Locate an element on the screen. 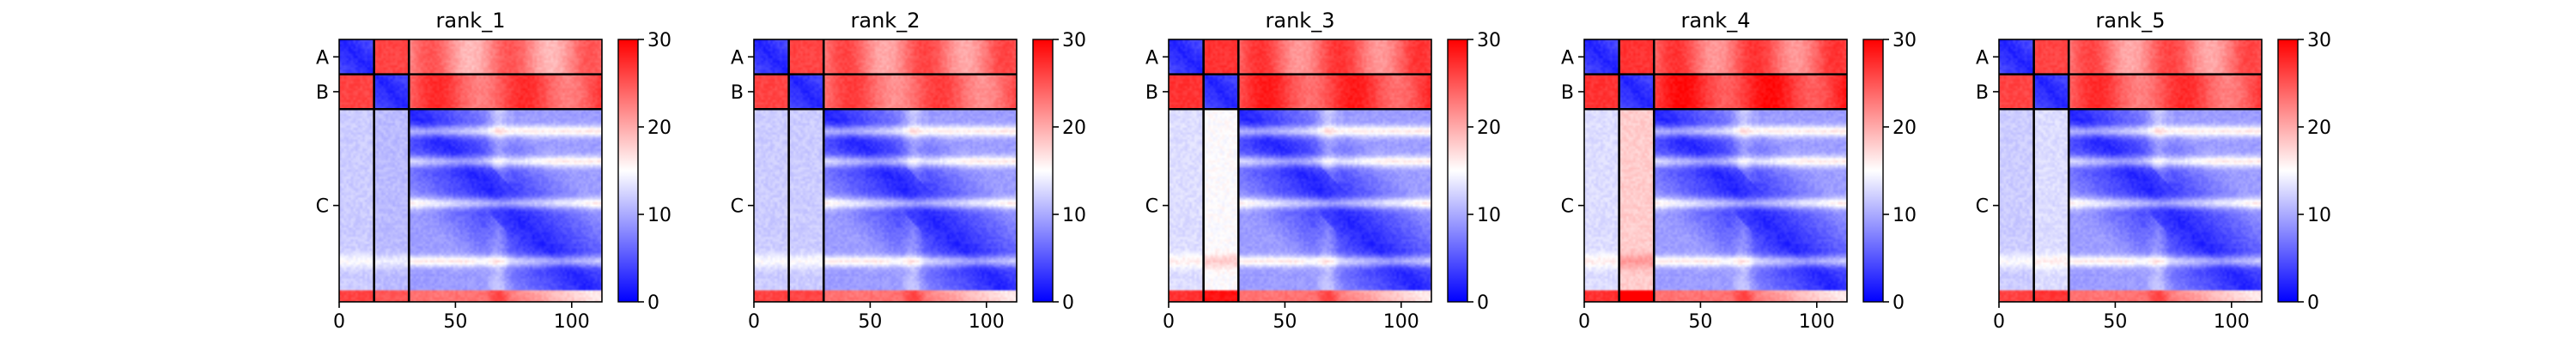 The image size is (2576, 343). panel-title: rank_2 is located at coordinates (885, 21).